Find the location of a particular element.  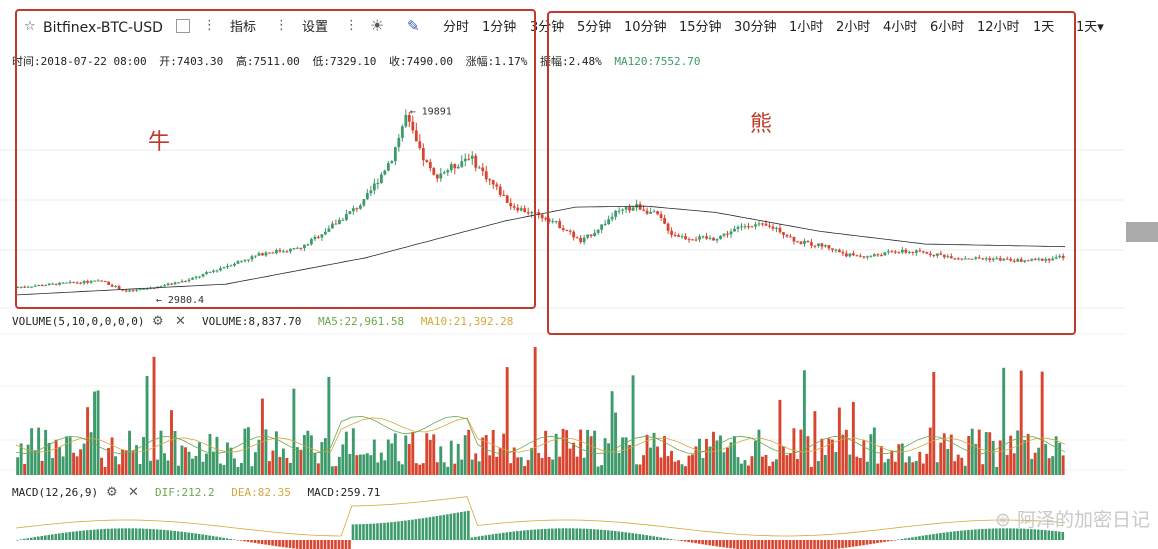

interval-30m: 30分钟 is located at coordinates (755, 27).